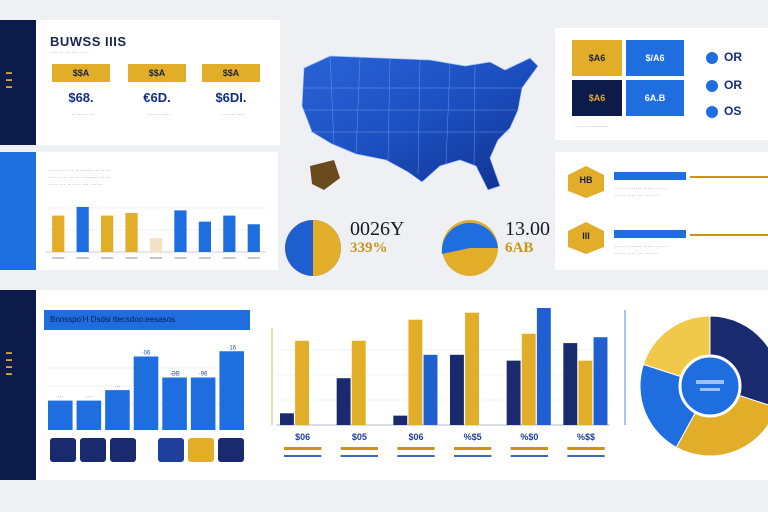  I want to click on donut2-percent: 6AB, so click(519, 248).